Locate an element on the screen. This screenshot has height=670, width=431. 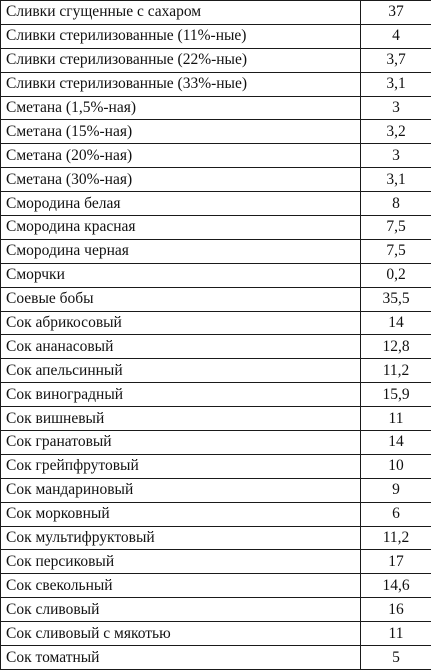
product-name-cell: Соевые бобы is located at coordinates (180, 299).